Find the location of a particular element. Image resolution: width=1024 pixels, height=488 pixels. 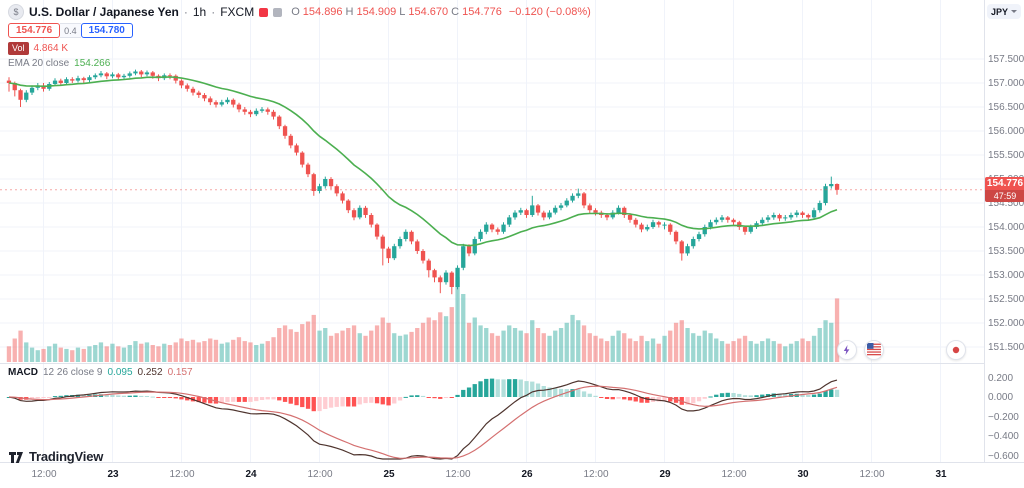

axis-label: 157.500 is located at coordinates (1006, 59).